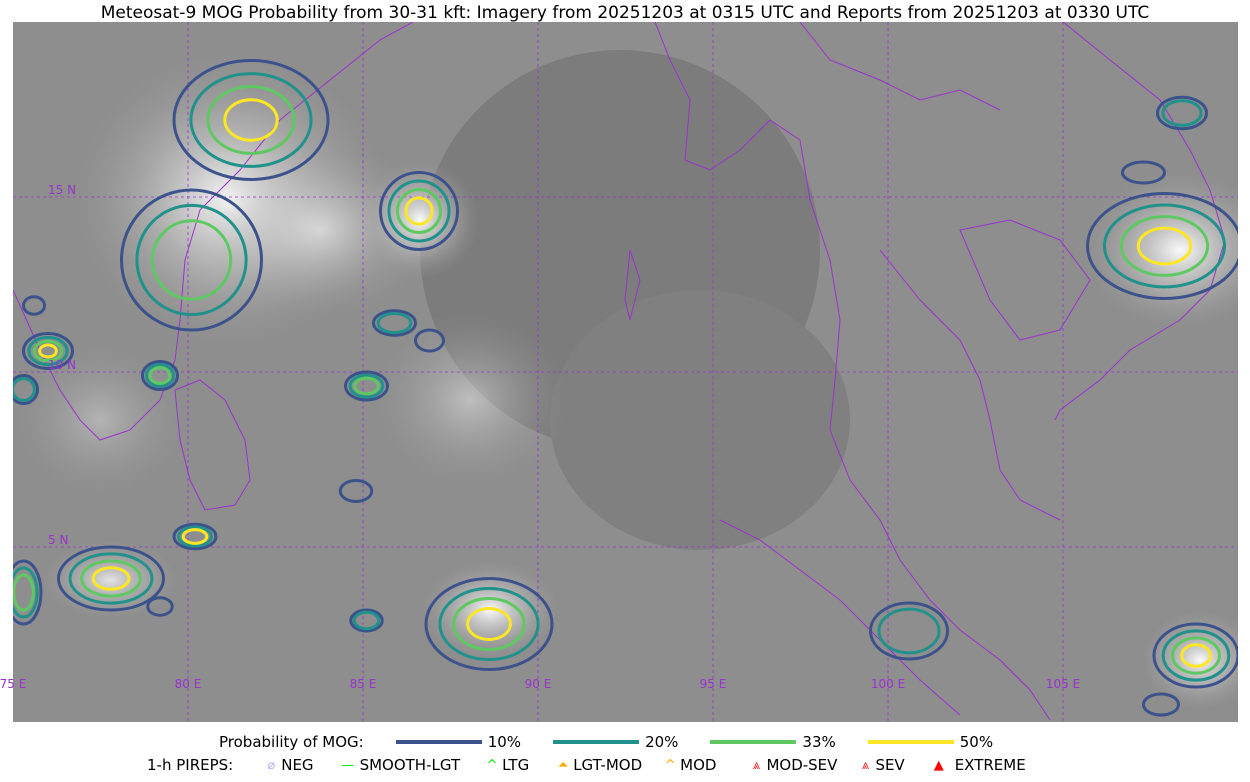 The height and width of the screenshot is (782, 1250). I want to click on pirep-legend-title: 1-h PIREPS:, so click(190, 765).